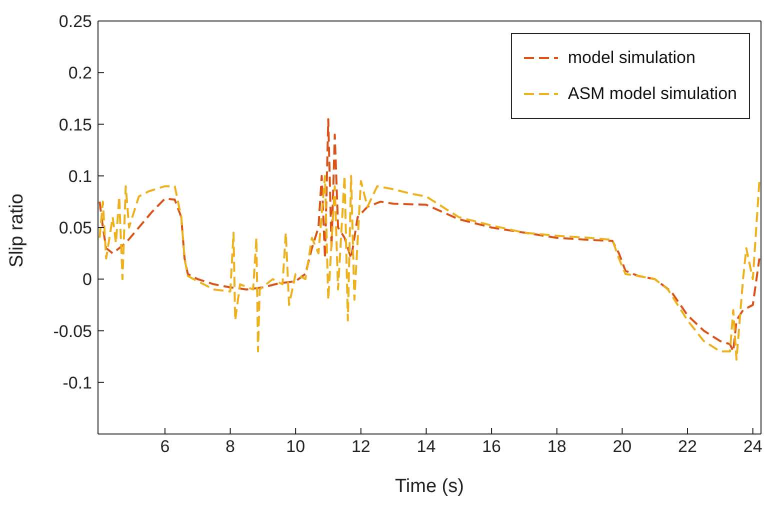 The image size is (780, 506). Describe the element at coordinates (17, 231) in the screenshot. I see `y-axis-title: Slip ratio` at that location.